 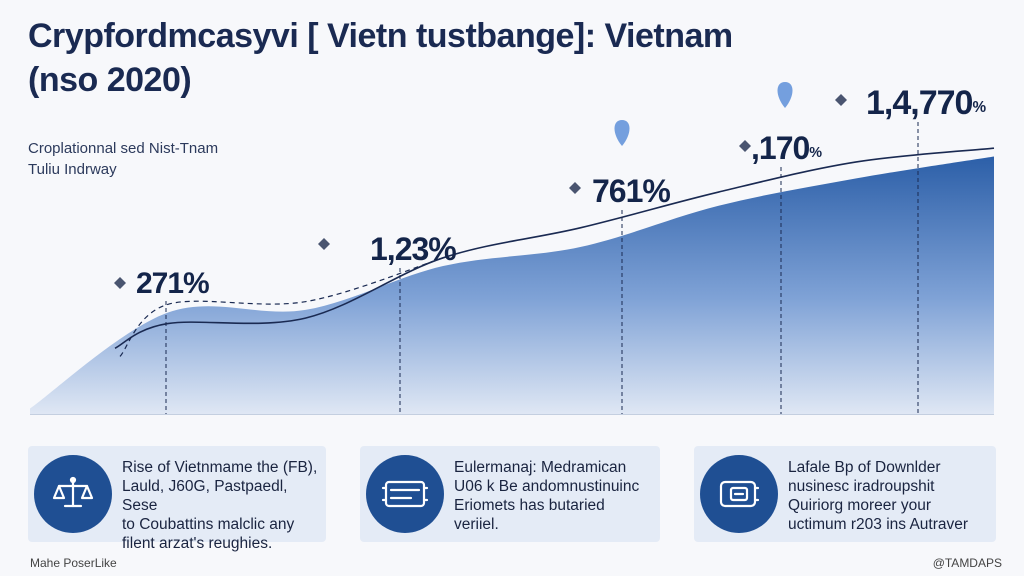 What do you see at coordinates (540, 467) in the screenshot?
I see `card-line: Eulermanaj: Medramican` at bounding box center [540, 467].